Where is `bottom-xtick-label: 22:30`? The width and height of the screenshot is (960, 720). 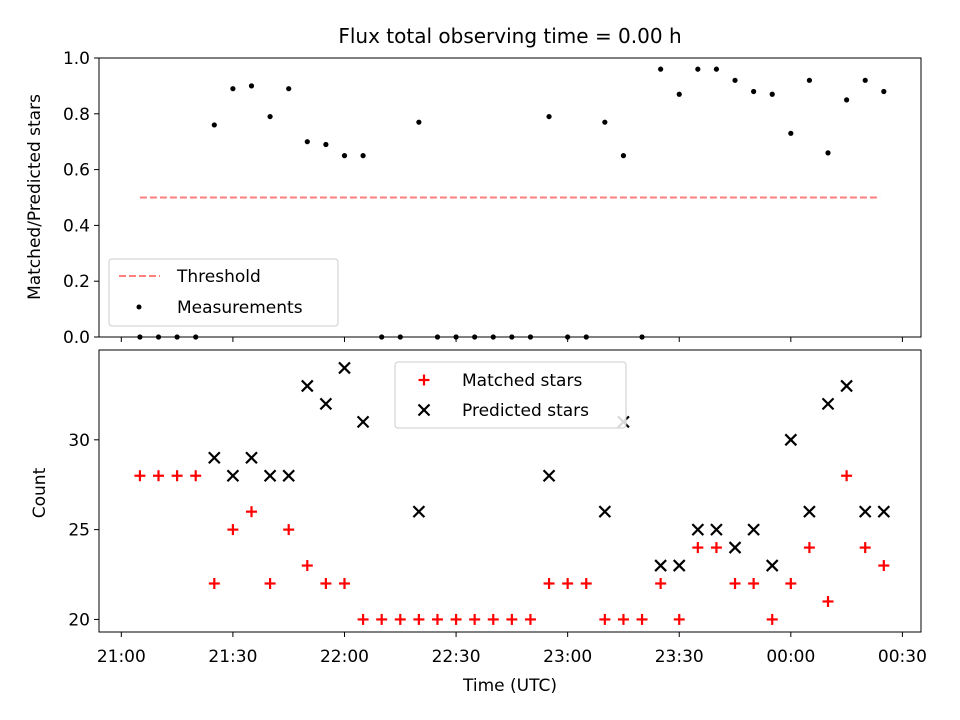
bottom-xtick-label: 22:30 is located at coordinates (456, 657).